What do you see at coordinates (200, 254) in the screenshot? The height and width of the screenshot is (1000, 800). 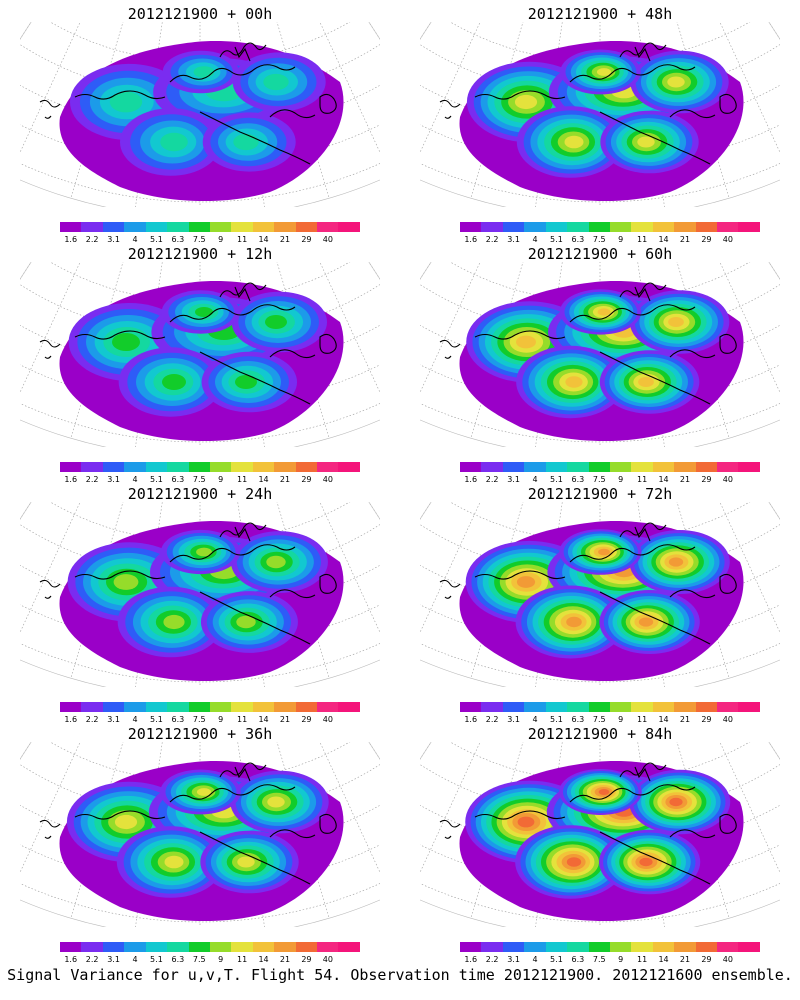 I see `panel-title: 2012121900 + 12h` at bounding box center [200, 254].